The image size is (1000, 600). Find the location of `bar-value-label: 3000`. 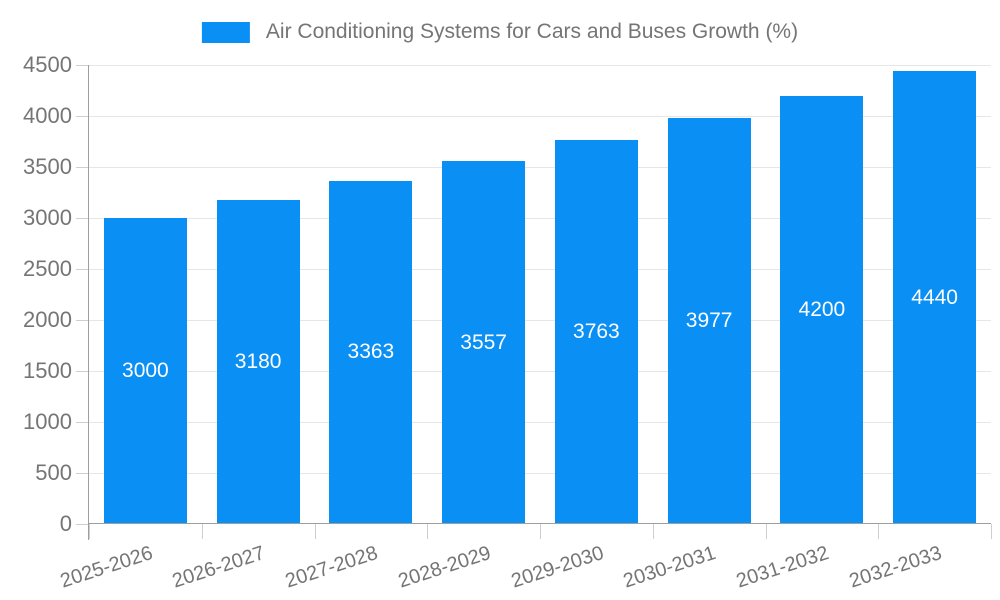

bar-value-label: 3000 is located at coordinates (145, 370).